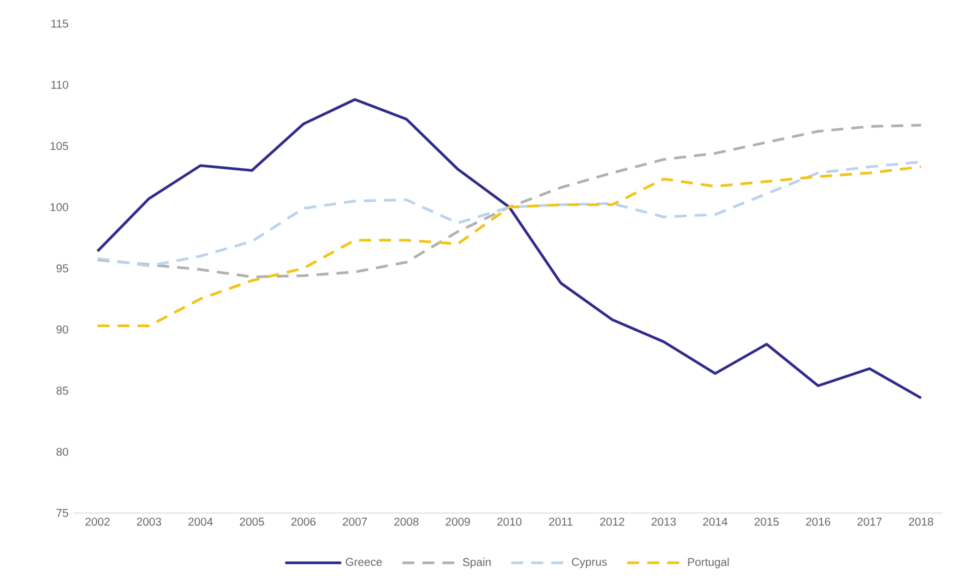 The height and width of the screenshot is (577, 960). I want to click on x-tick-label: 2018, so click(921, 522).